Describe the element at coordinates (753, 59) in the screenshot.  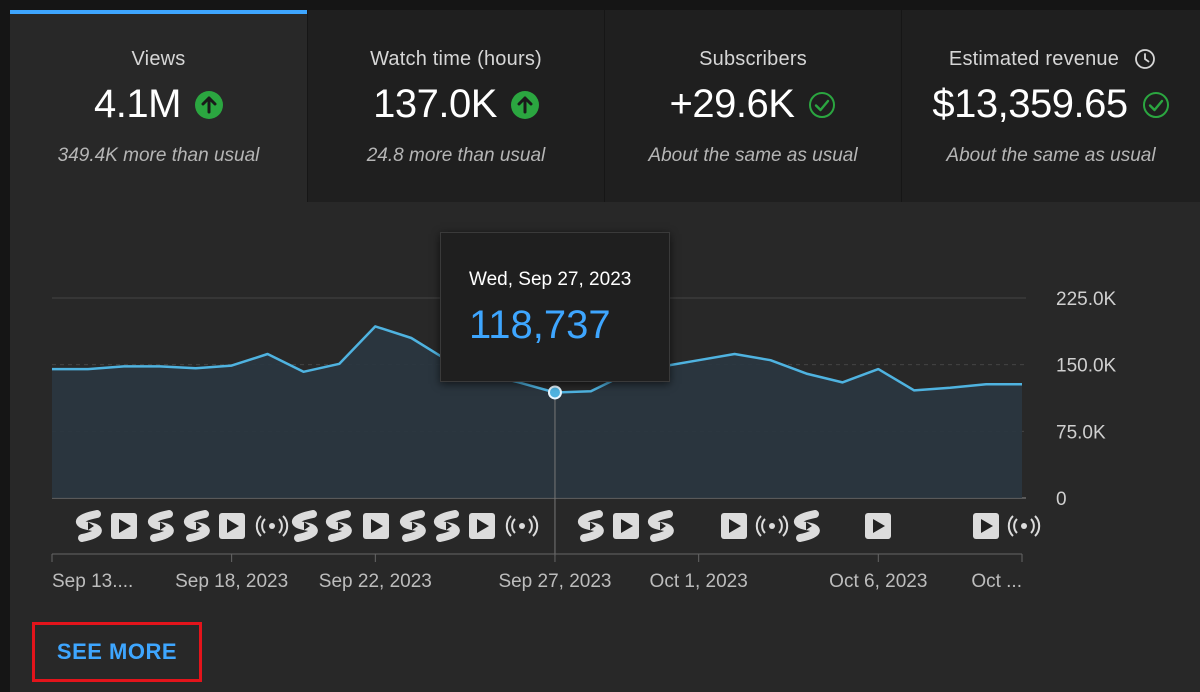
I see `subscribers-label: Subscribers` at that location.